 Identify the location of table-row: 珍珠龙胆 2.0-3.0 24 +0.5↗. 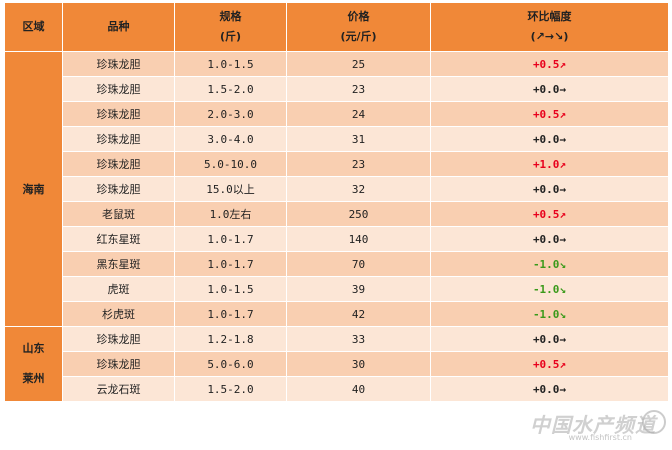
(337, 114).